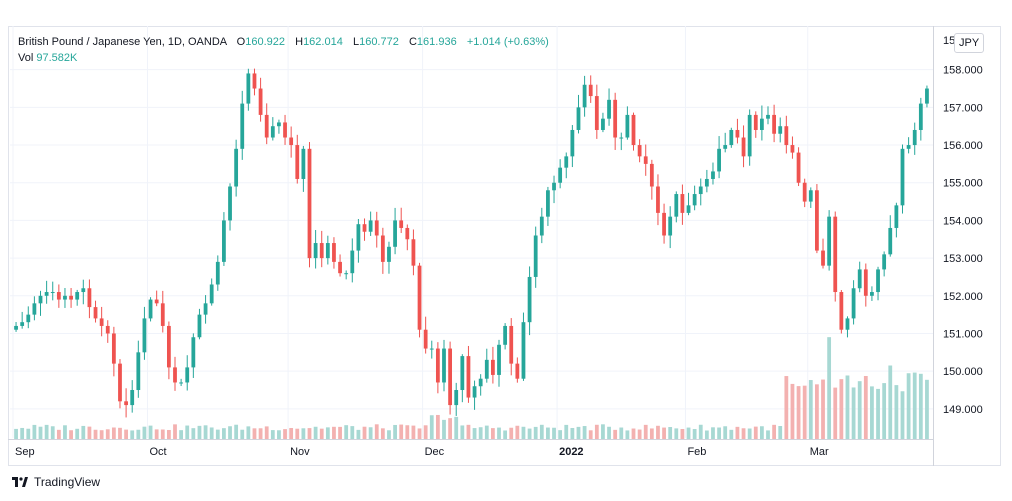 The width and height of the screenshot is (1012, 501). What do you see at coordinates (963, 71) in the screenshot?
I see `y-tick-label: 158.000` at bounding box center [963, 71].